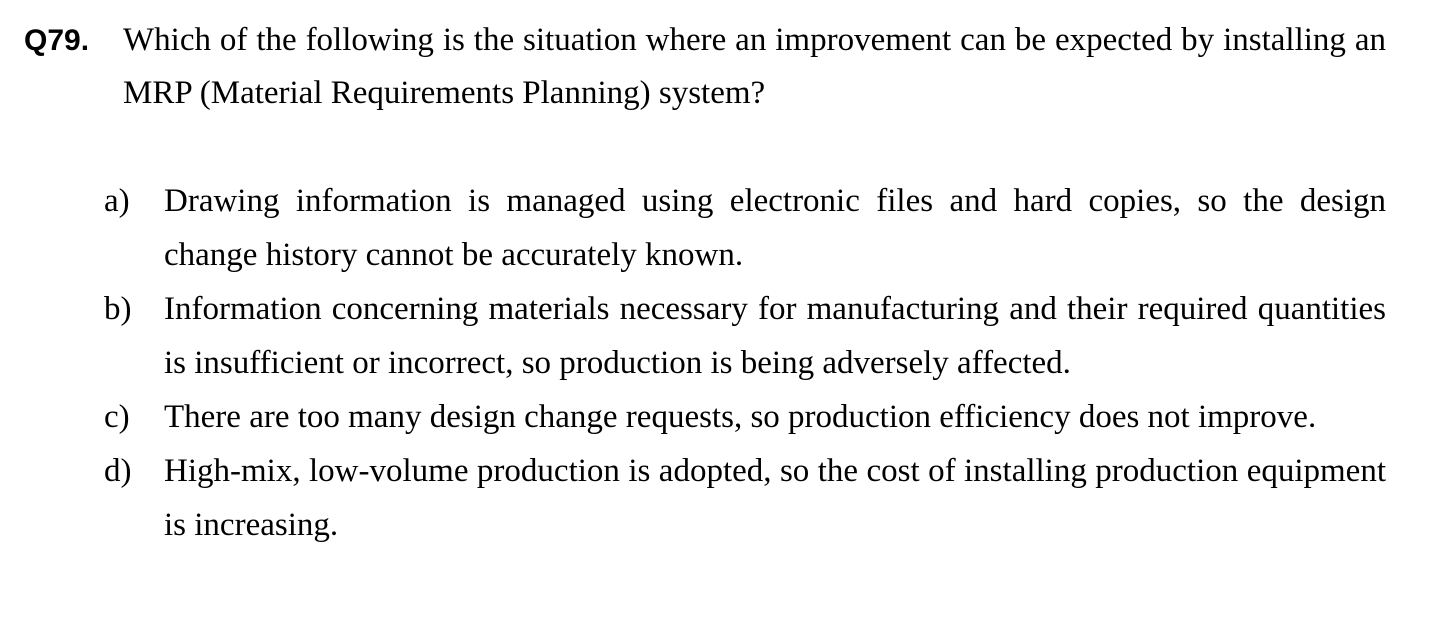  I want to click on option-label: a), so click(117, 201).